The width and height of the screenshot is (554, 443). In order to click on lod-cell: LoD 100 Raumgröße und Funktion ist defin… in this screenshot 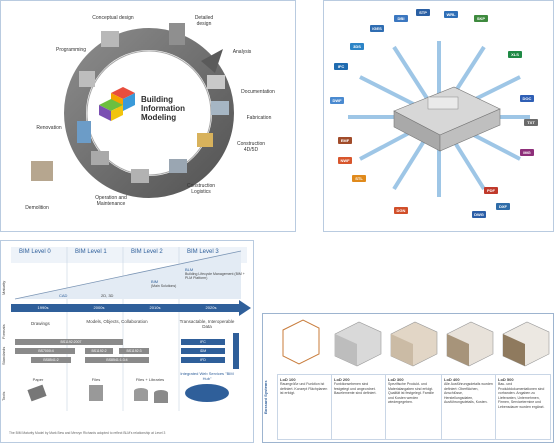, I will do `click(305, 407)`.